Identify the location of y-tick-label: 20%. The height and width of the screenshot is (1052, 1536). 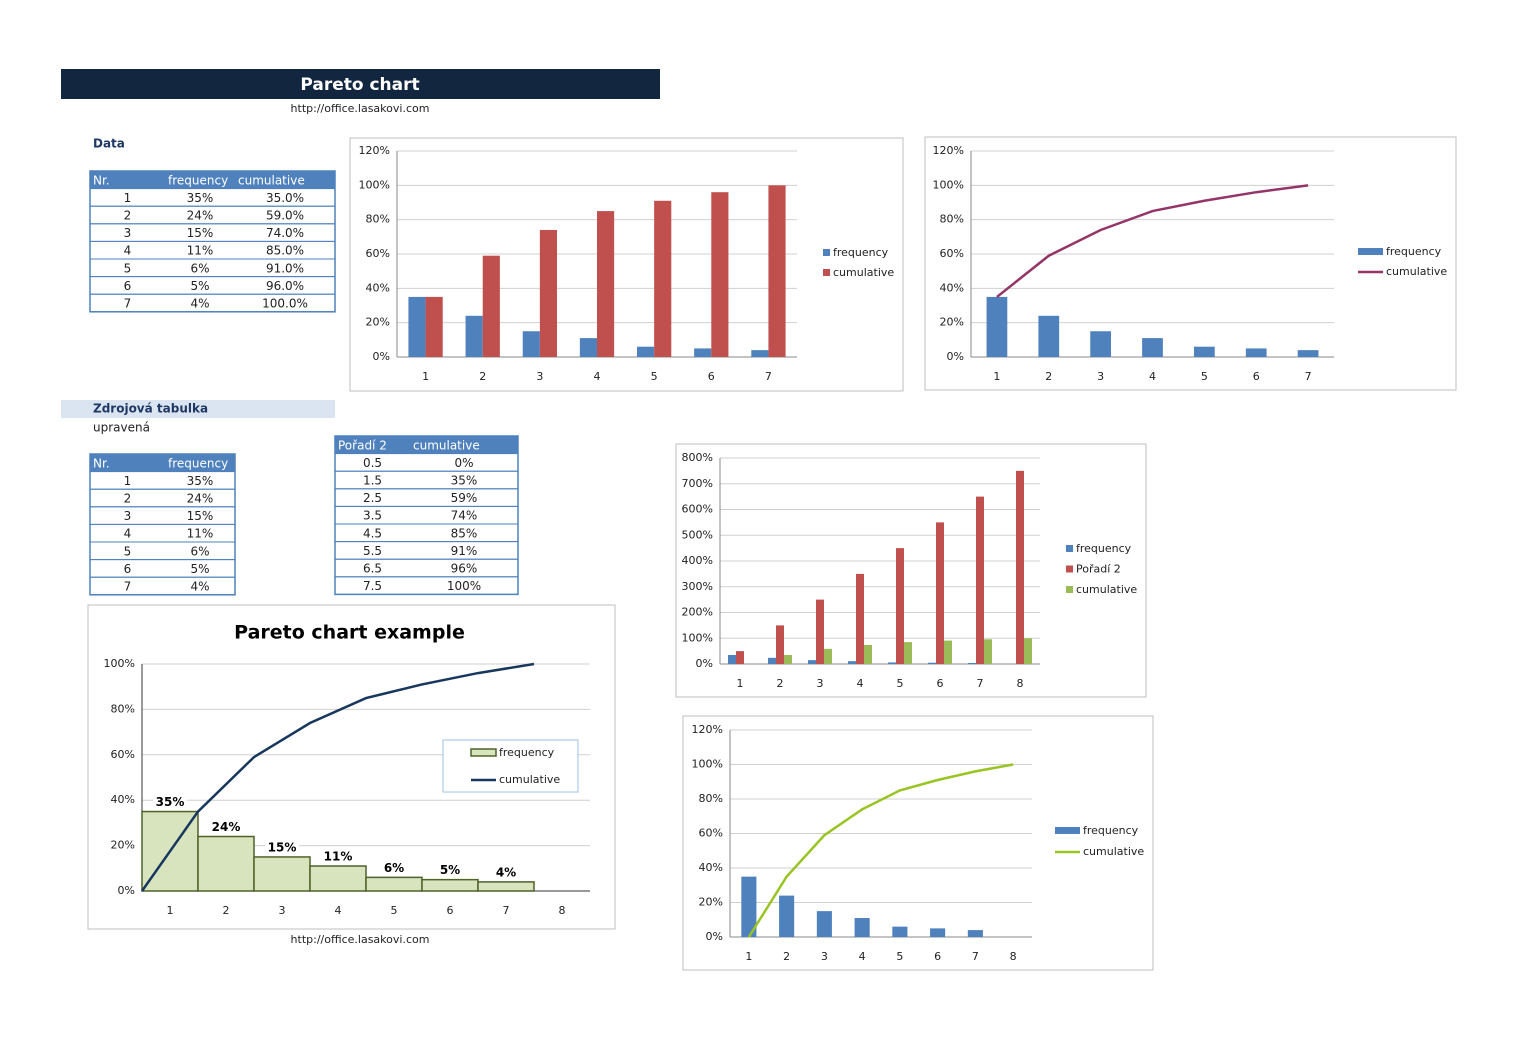
(952, 322).